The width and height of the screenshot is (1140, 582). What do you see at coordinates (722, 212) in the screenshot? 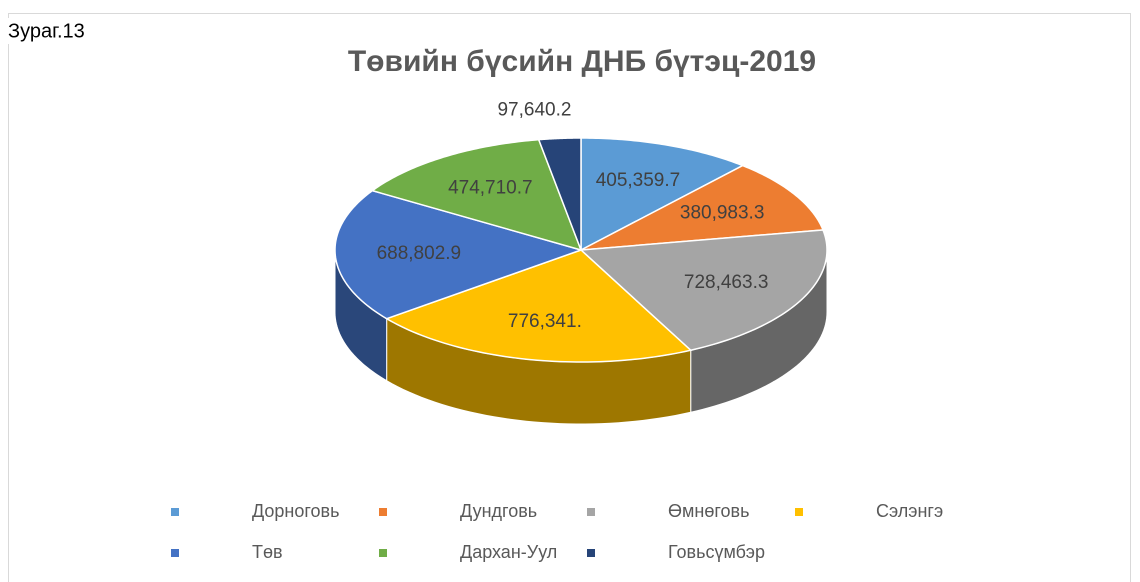
I see `data-label: 380,983.3` at bounding box center [722, 212].